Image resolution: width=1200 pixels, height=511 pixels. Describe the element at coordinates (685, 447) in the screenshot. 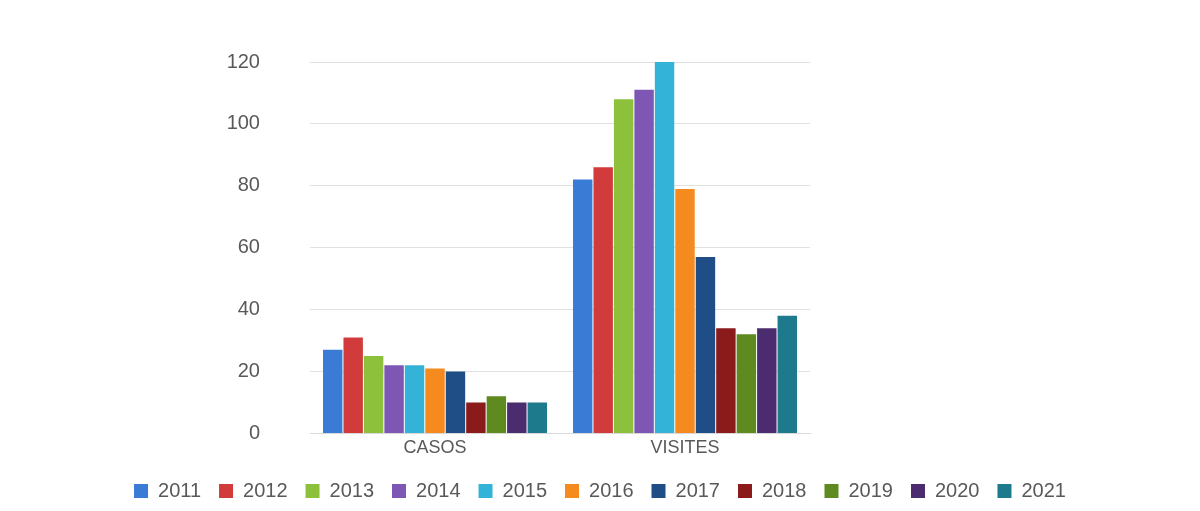

I see `x-tick-label: VISITES` at that location.